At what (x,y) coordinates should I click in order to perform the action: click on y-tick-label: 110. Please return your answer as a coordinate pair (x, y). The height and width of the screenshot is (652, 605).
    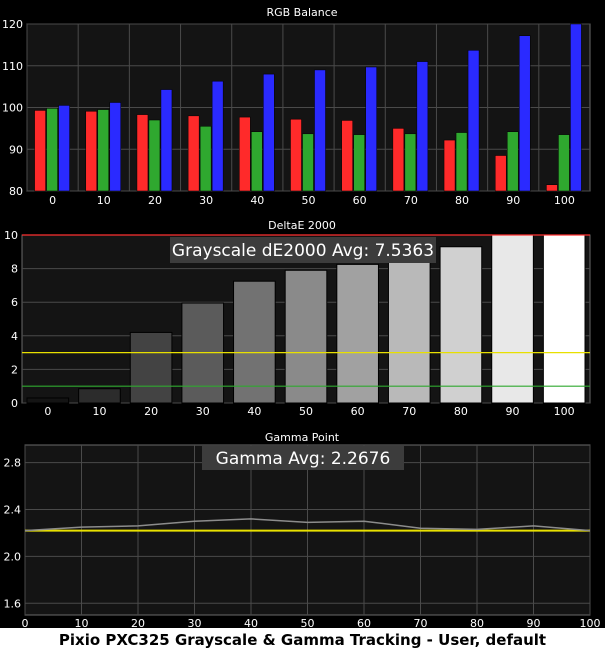
    Looking at the image, I should click on (12, 66).